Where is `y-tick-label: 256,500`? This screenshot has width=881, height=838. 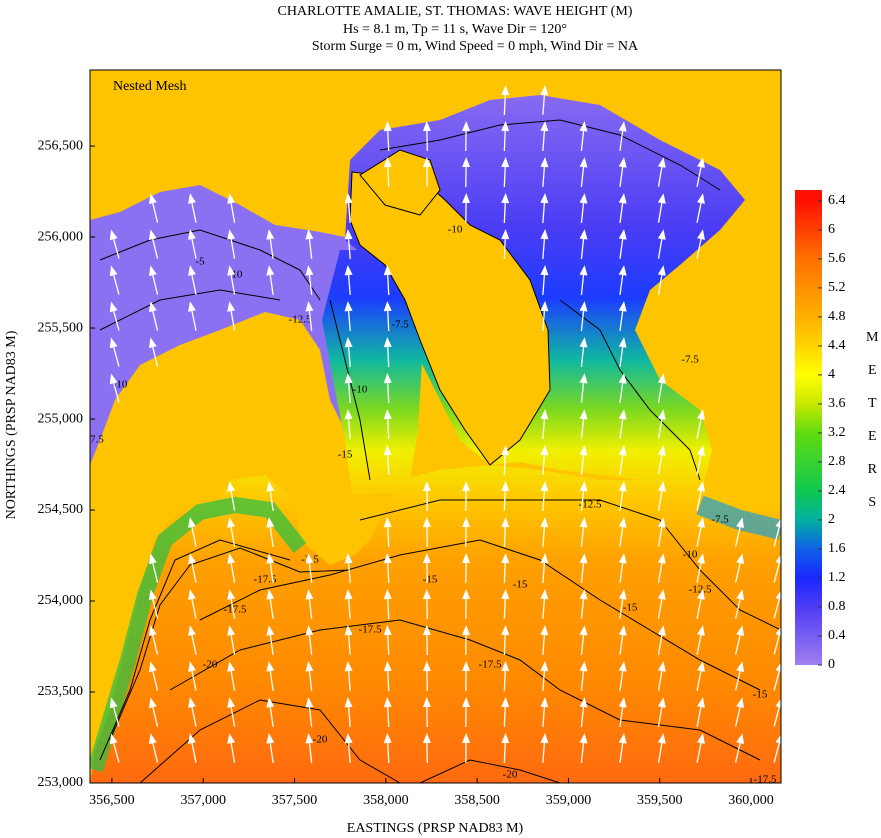
y-tick-label: 256,500 is located at coordinates (61, 145).